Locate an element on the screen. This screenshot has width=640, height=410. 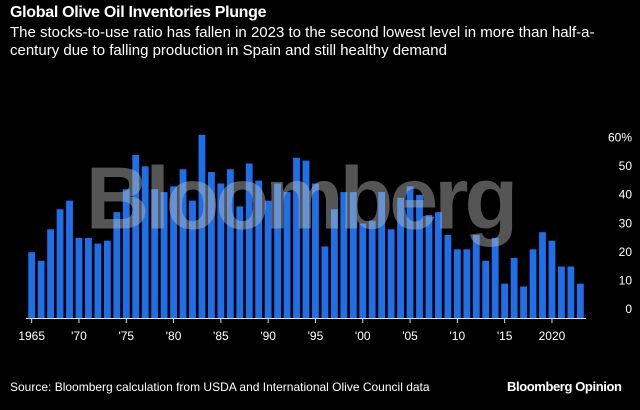
y-tick-label: 30 is located at coordinates (626, 223).